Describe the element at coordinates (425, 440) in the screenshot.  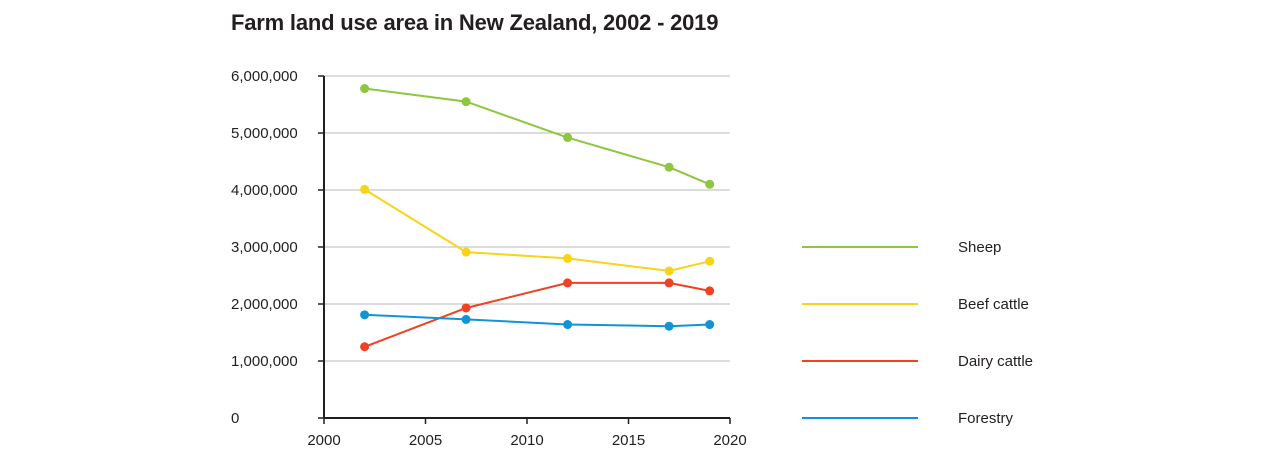
I see `x-tick-label: 2005` at that location.